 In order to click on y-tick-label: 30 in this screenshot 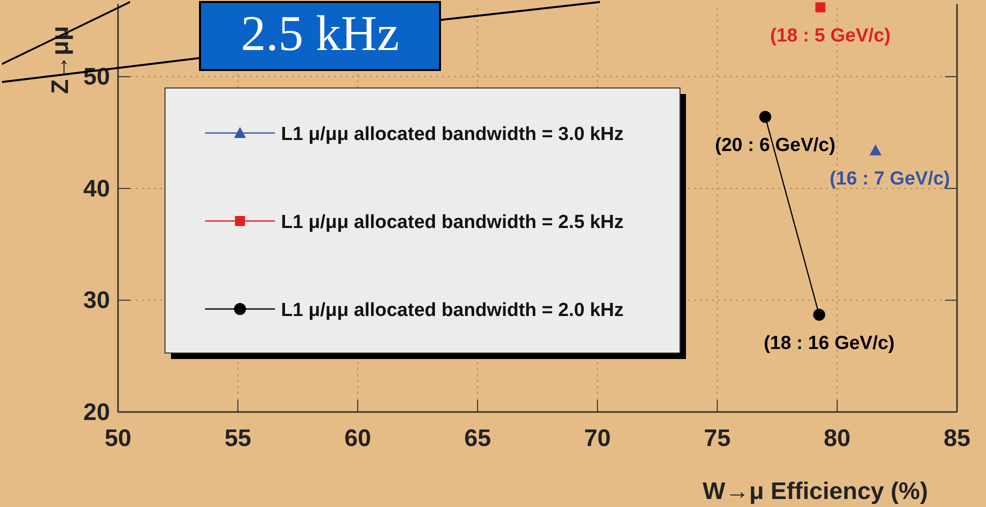, I will do `click(96, 300)`.